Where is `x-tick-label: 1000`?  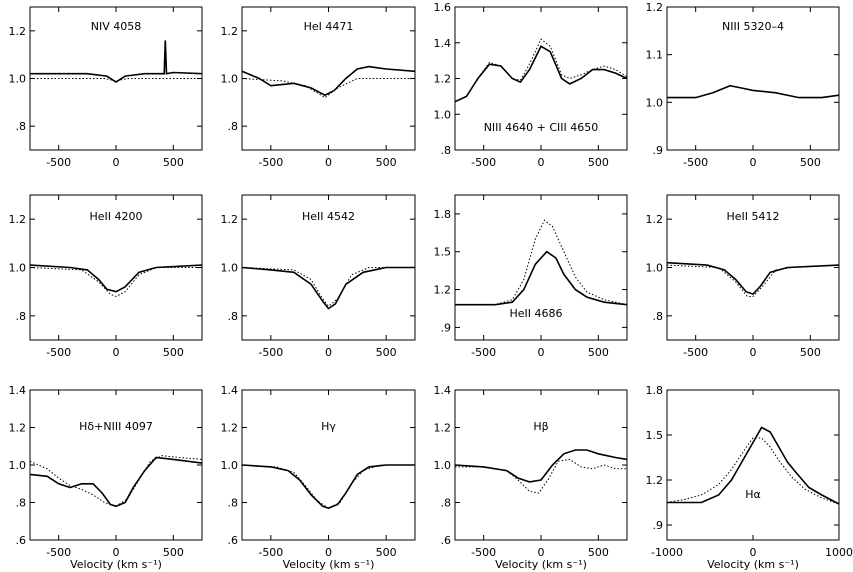
x-tick-label: 1000 is located at coordinates (839, 552).